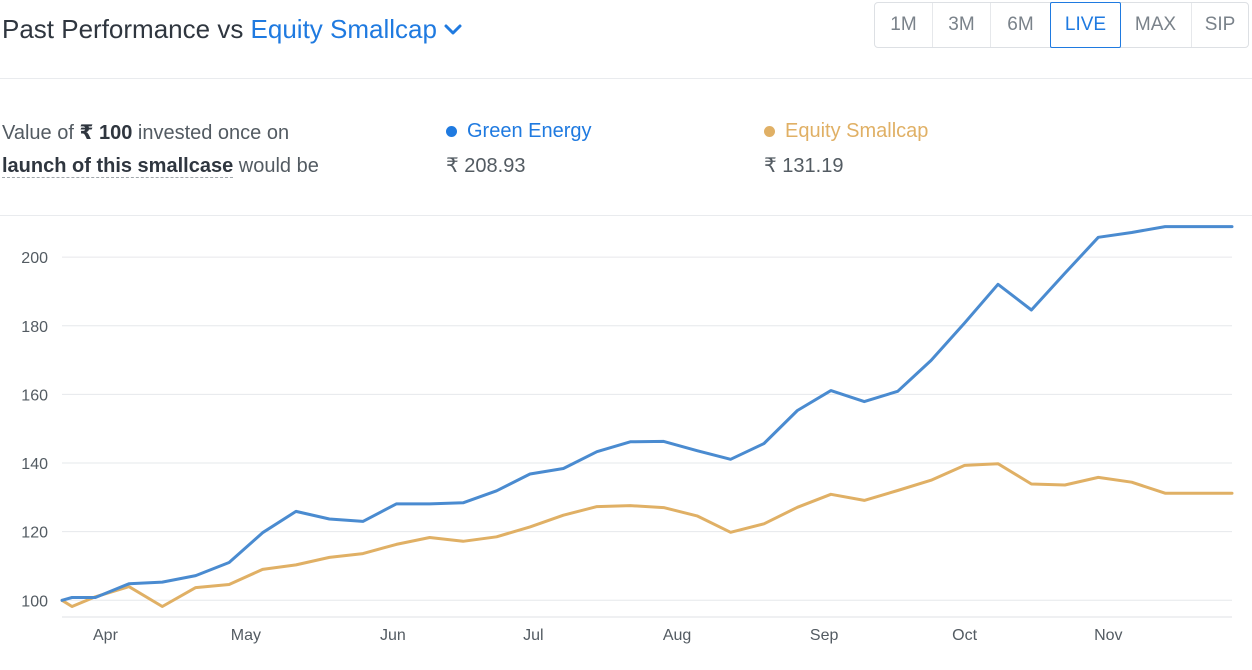  I want to click on legend-value: ₹ 131.19, so click(804, 166).